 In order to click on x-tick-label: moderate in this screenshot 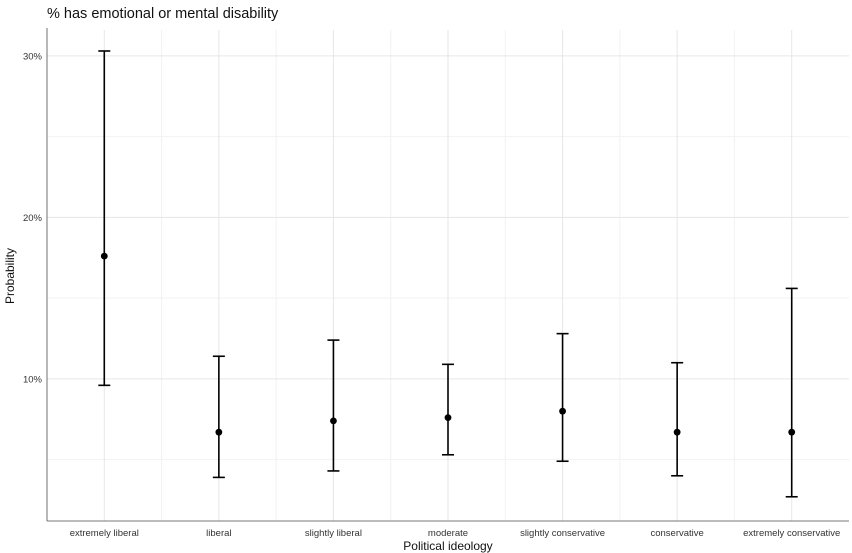, I will do `click(448, 533)`.